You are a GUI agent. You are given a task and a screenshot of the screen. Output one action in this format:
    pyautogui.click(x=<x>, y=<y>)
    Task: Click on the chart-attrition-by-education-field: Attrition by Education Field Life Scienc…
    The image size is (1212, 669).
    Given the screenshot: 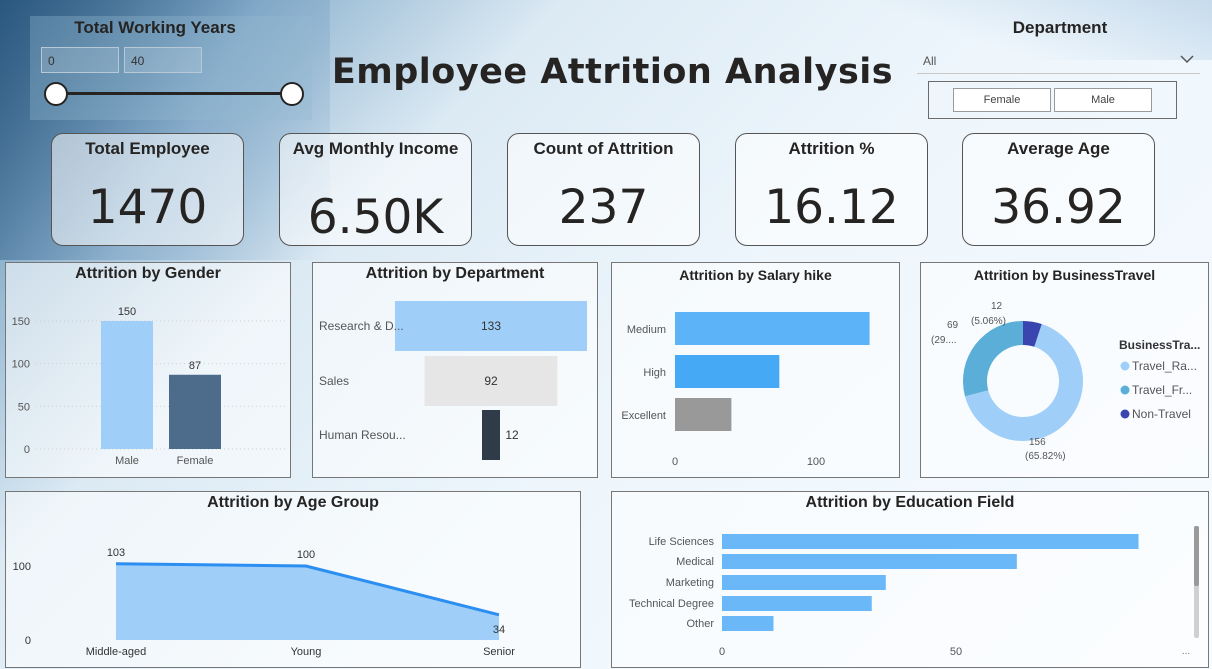 What is the action you would take?
    pyautogui.click(x=910, y=579)
    